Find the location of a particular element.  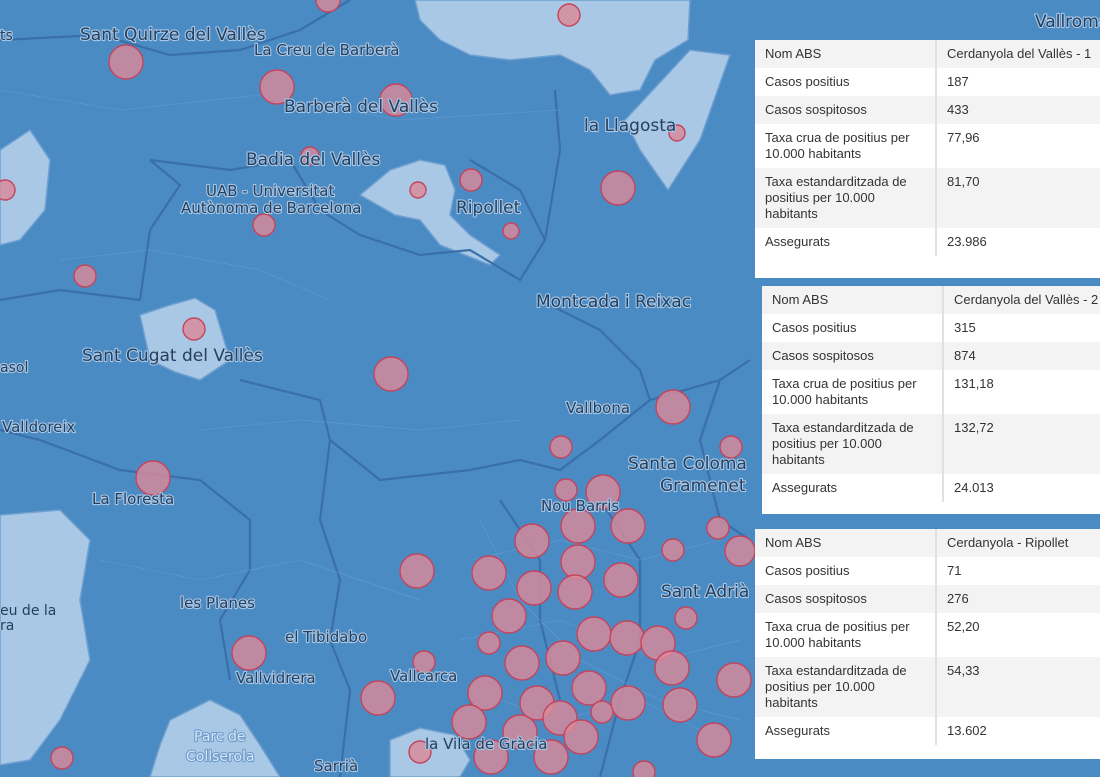

label-sant-cugat: Sant Cugat del Vallès is located at coordinates (172, 356).